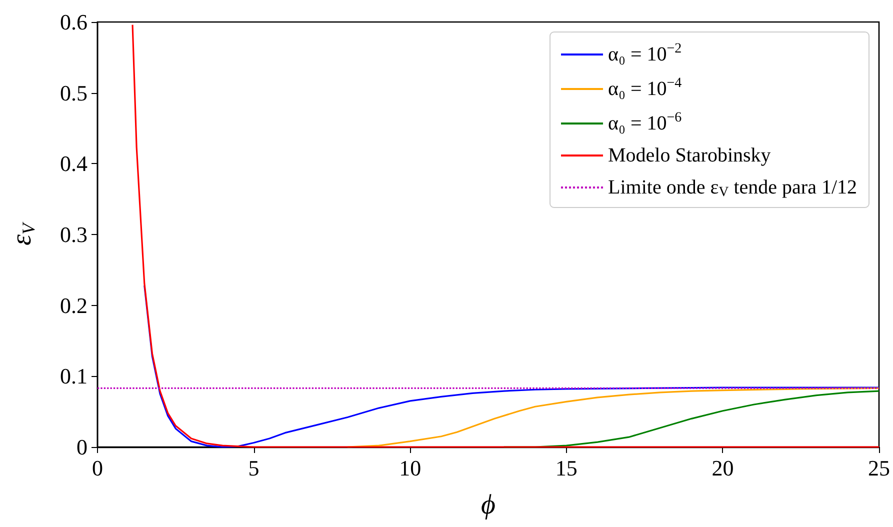 The width and height of the screenshot is (893, 527). Describe the element at coordinates (97, 468) in the screenshot. I see `x-tick-label: 0` at that location.